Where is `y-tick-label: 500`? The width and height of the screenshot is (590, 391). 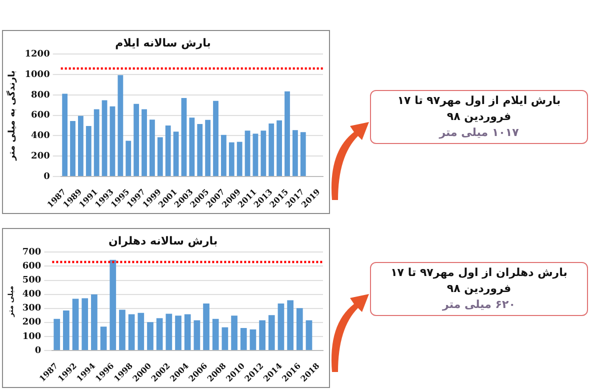 y-tick-label: 500 is located at coordinates (32, 281).